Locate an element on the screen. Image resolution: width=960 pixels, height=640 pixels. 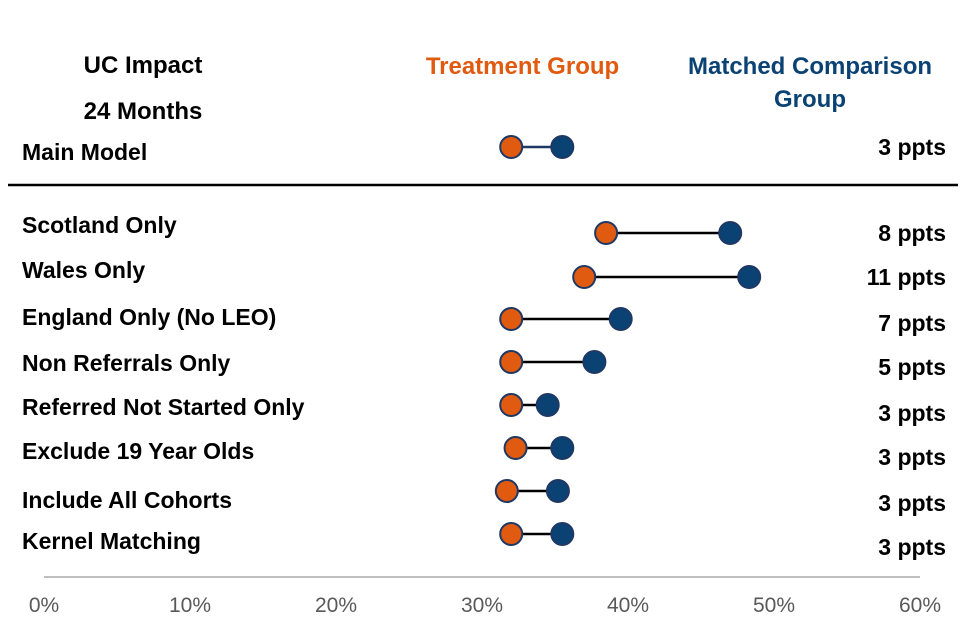
chart-row: Exclude 19 Year Olds 3 ppts is located at coordinates (484, 453).